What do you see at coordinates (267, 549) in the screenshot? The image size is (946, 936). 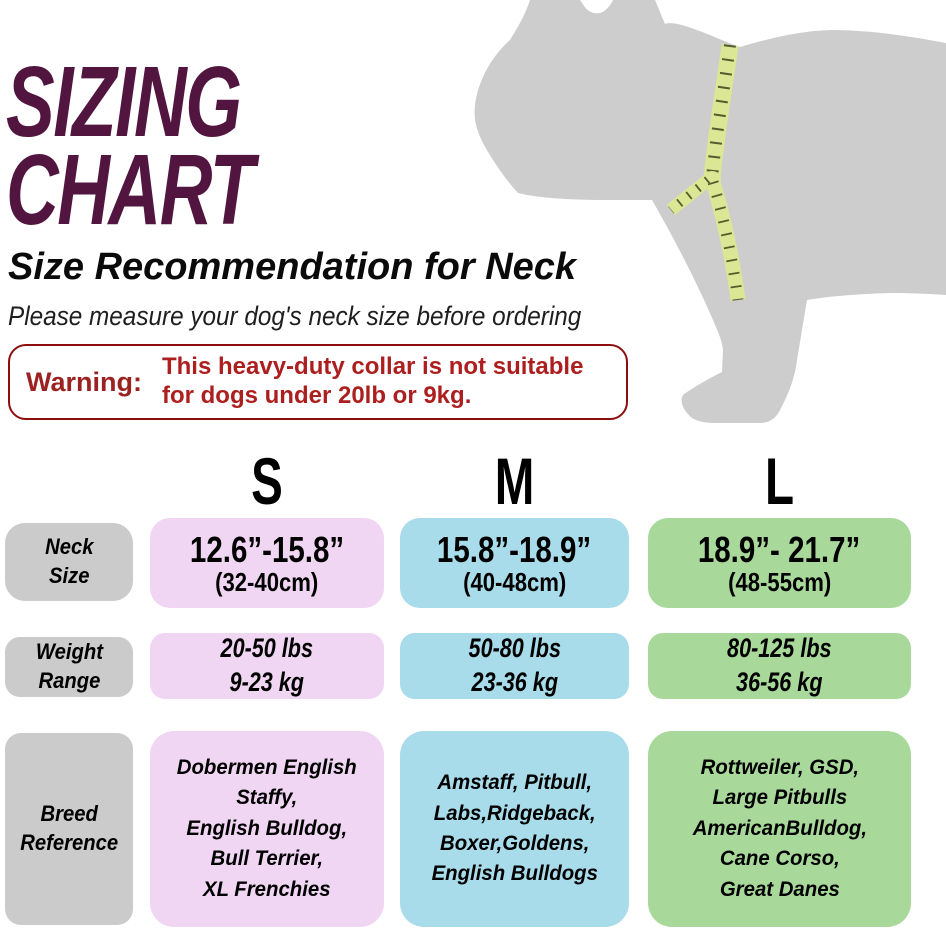 I see `neck-size-s-inches: 12.6”-15.8”` at bounding box center [267, 549].